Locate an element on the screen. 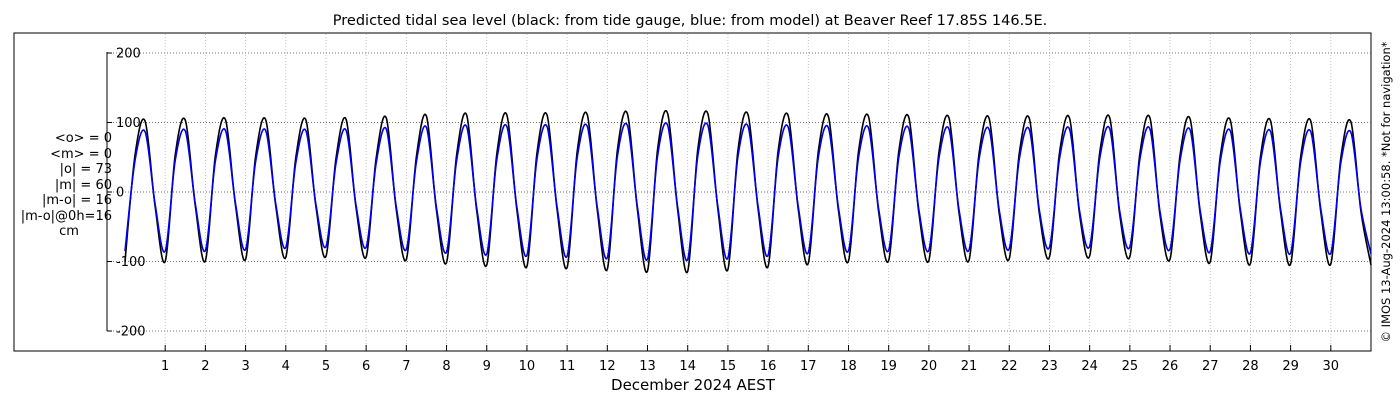 The width and height of the screenshot is (1400, 400). y-tick-label: 200 is located at coordinates (128, 54).